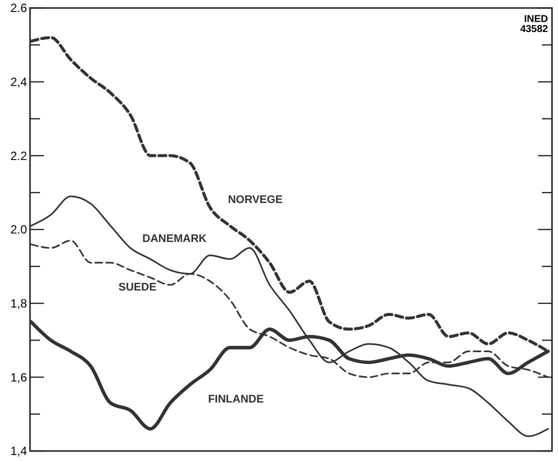 Image resolution: width=558 pixels, height=461 pixels. I want to click on annotation: INED 43582, so click(534, 24).